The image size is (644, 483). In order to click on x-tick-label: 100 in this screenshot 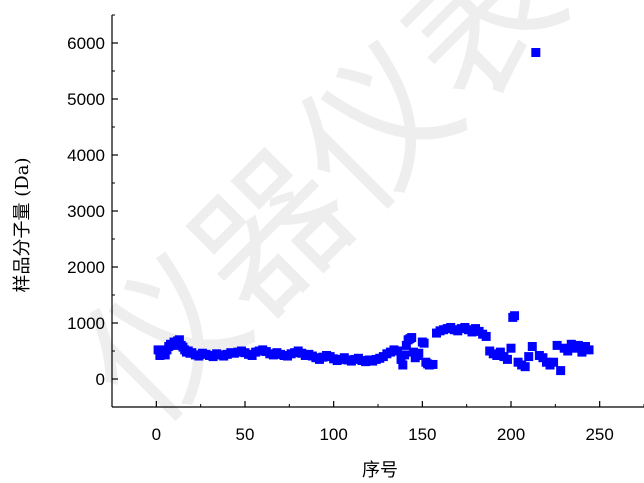, I will do `click(333, 434)`.